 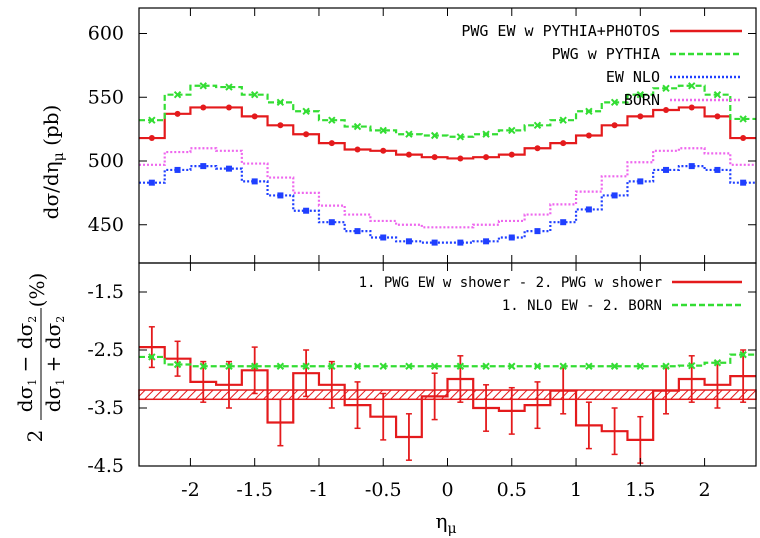 I want to click on bottom-ytick-label: -3.5, so click(x=105, y=408).